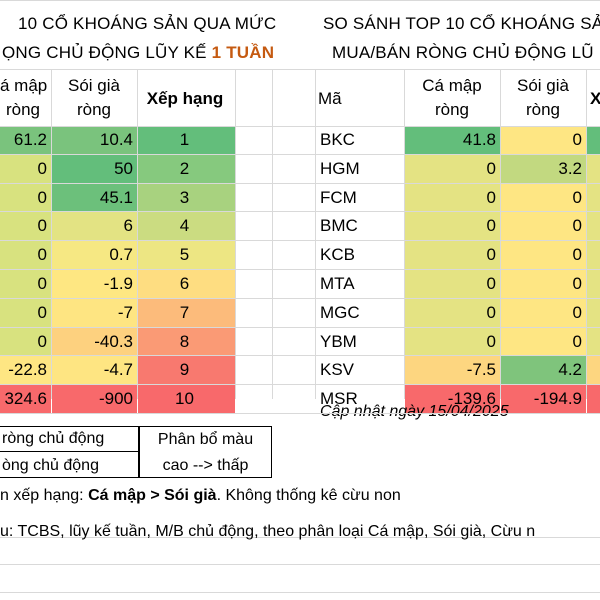 This screenshot has width=600, height=600. I want to click on ticker-cell: MGC, so click(340, 312).